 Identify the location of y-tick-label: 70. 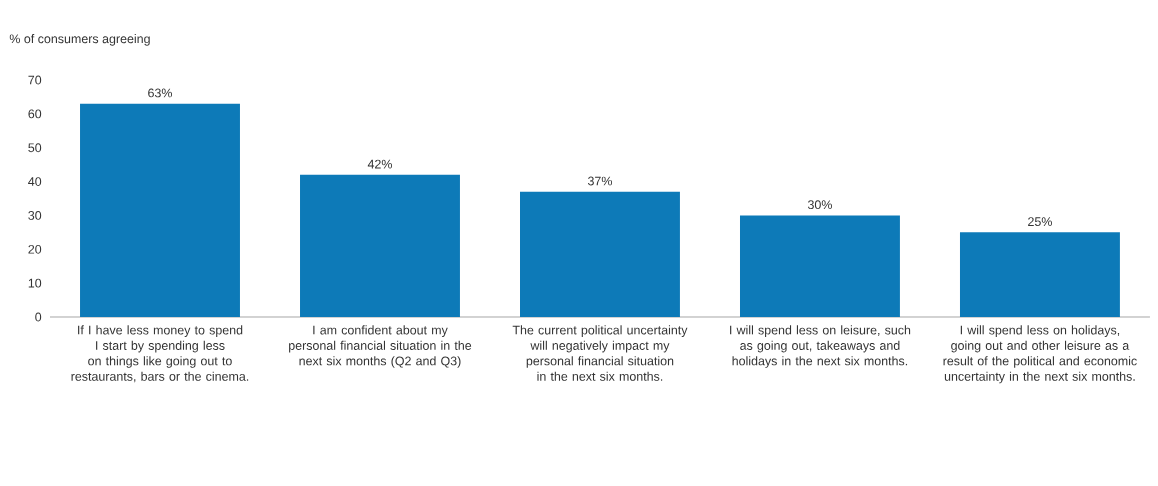
(35, 80).